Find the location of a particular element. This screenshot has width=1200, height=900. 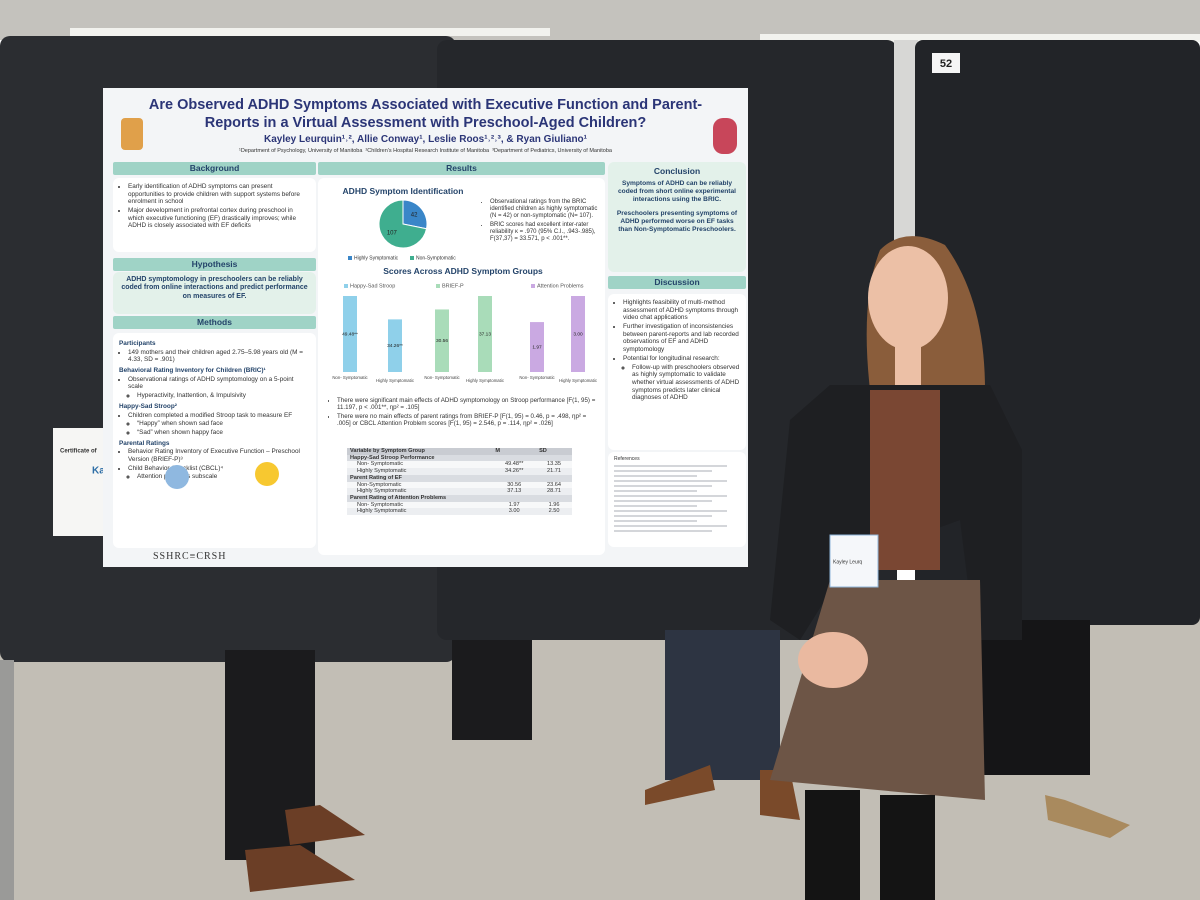

bar-value-label: 30.56 is located at coordinates (442, 341).